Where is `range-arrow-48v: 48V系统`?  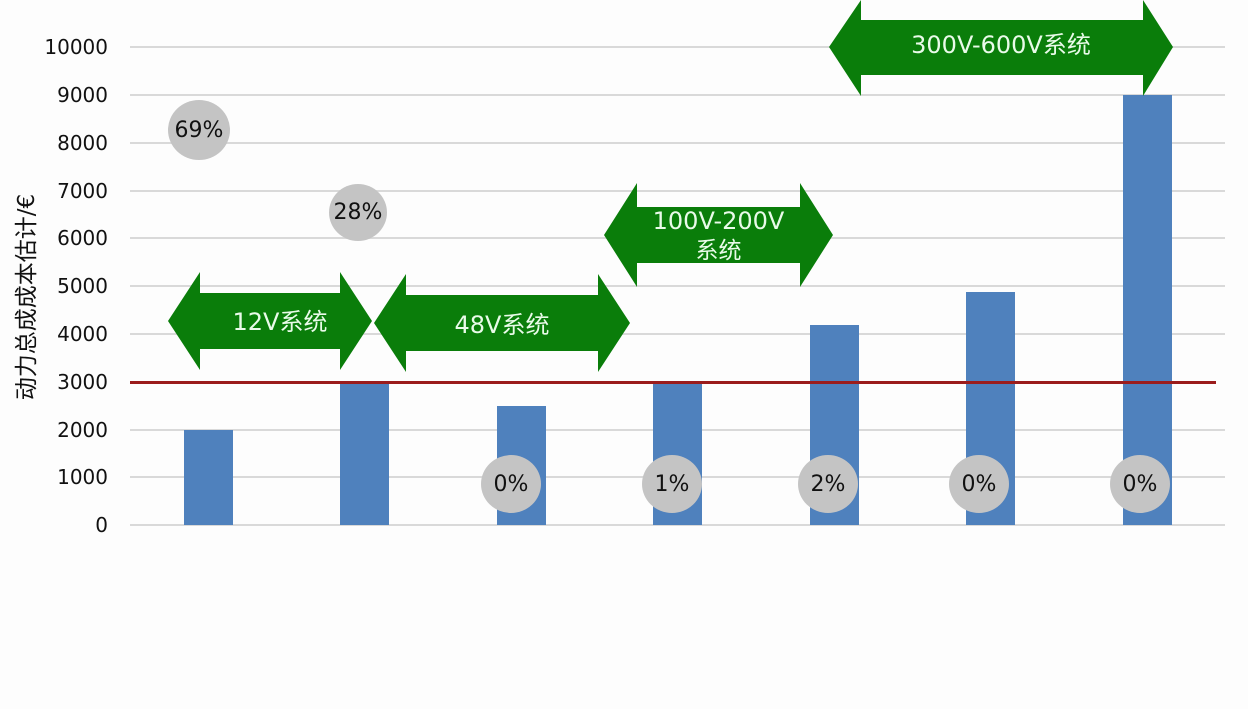
range-arrow-48v: 48V系统 is located at coordinates (502, 323).